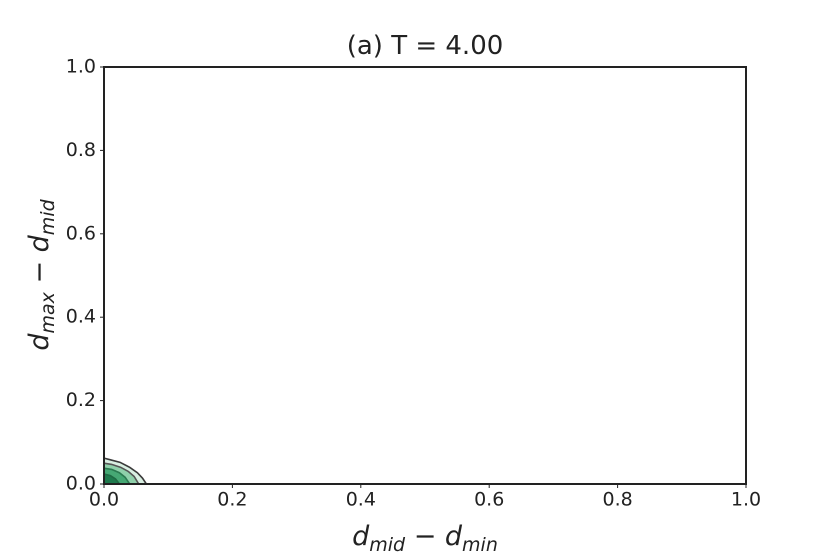  I want to click on y-tick-label: 0.6, so click(81, 233).